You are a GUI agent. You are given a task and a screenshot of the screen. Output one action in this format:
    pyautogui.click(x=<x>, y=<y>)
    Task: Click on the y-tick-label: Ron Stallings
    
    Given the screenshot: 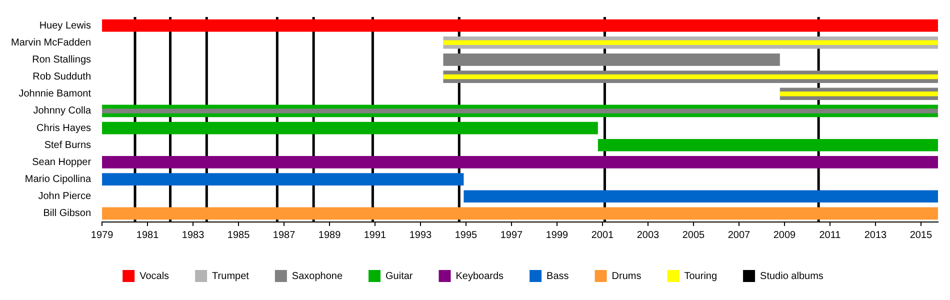 What is the action you would take?
    pyautogui.click(x=62, y=60)
    